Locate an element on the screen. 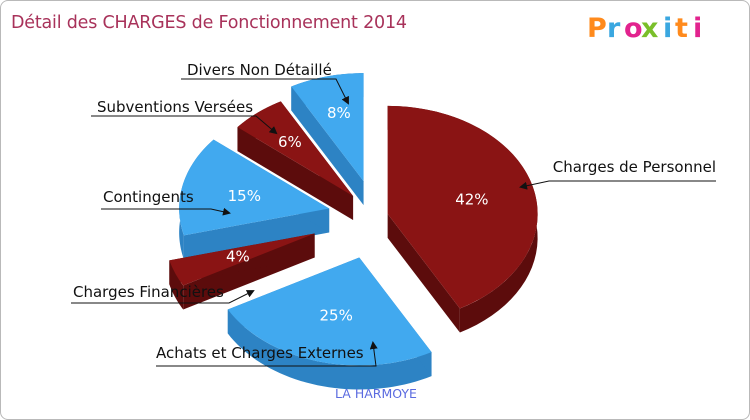 The image size is (750, 420). slice-percent-label: 25% is located at coordinates (336, 316).